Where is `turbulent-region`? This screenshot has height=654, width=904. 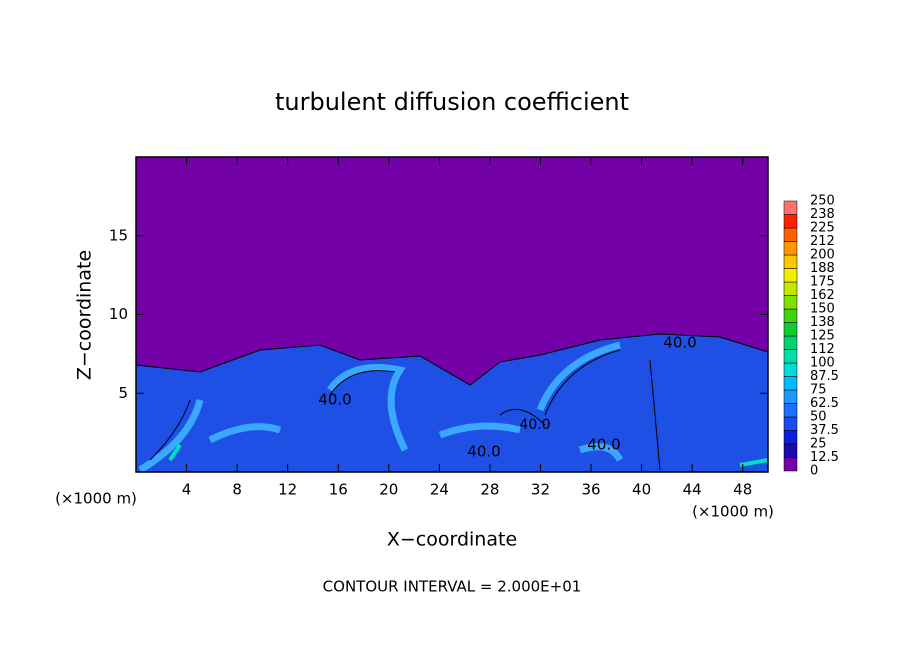
turbulent-region is located at coordinates (452, 403).